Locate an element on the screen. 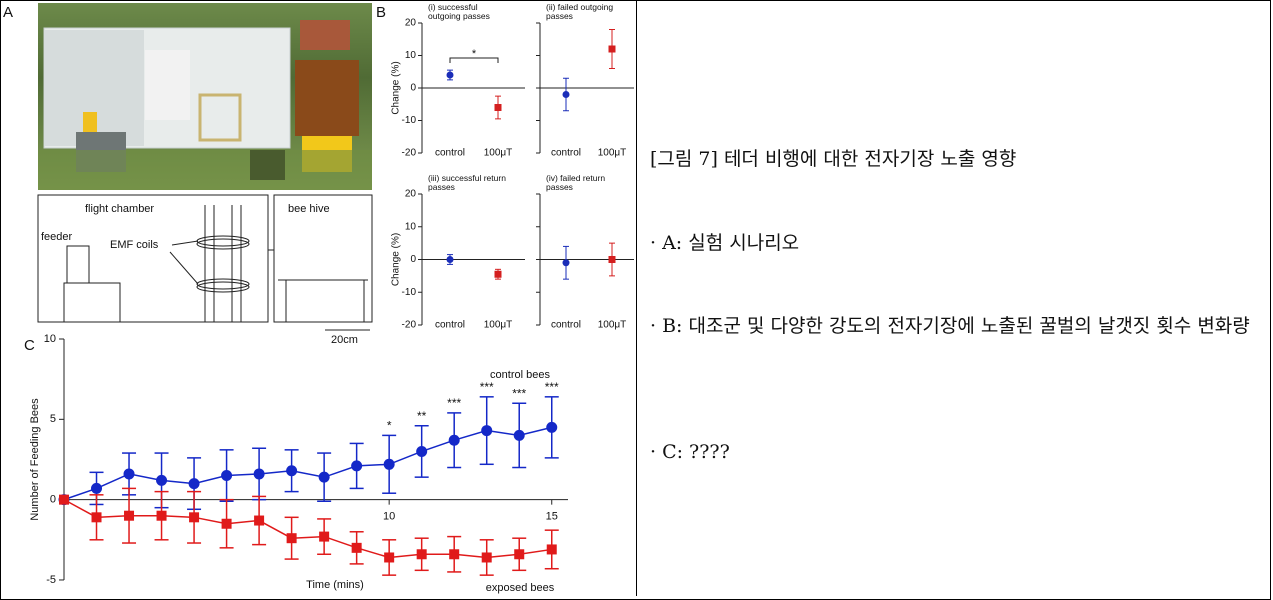 This screenshot has height=600, width=1273. cell-divider is located at coordinates (636, 298).